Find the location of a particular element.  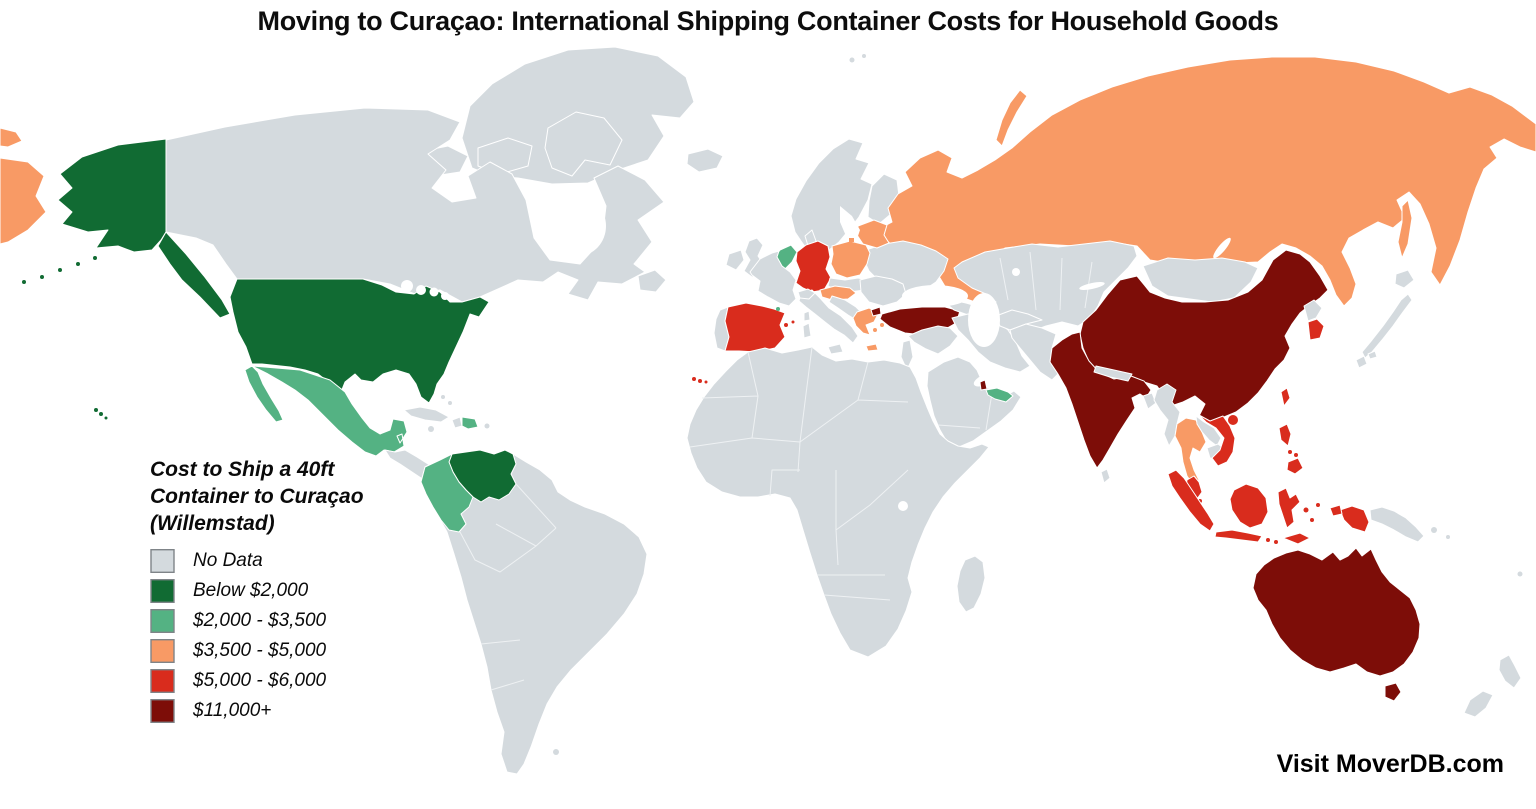

country-afghanistan is located at coordinates (1019, 320).